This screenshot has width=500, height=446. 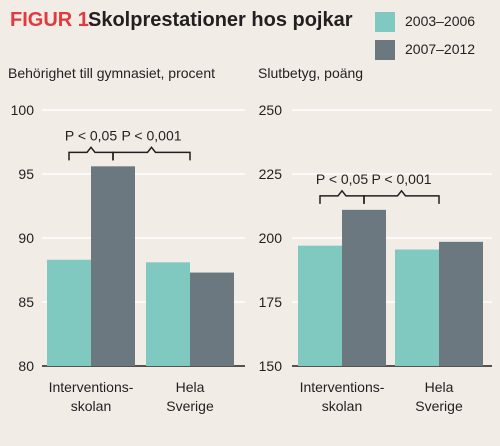 What do you see at coordinates (310, 73) in the screenshot?
I see `y-axis-title: Slutbetyg, poäng` at bounding box center [310, 73].